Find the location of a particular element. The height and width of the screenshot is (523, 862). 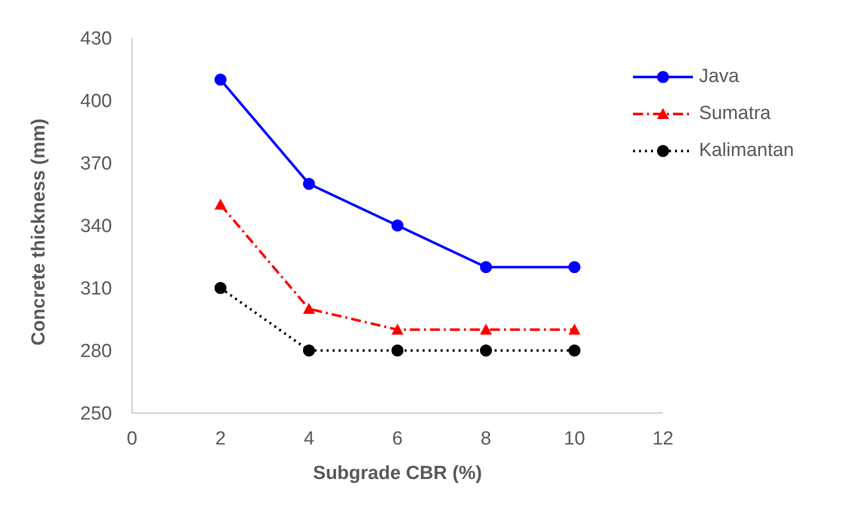

y-axis-title: Concrete thickness (mm) is located at coordinates (39, 232).